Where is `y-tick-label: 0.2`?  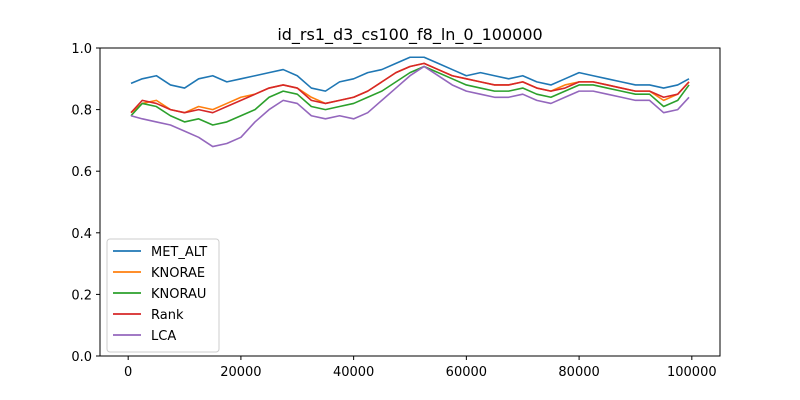 y-tick-label: 0.2 is located at coordinates (81, 295).